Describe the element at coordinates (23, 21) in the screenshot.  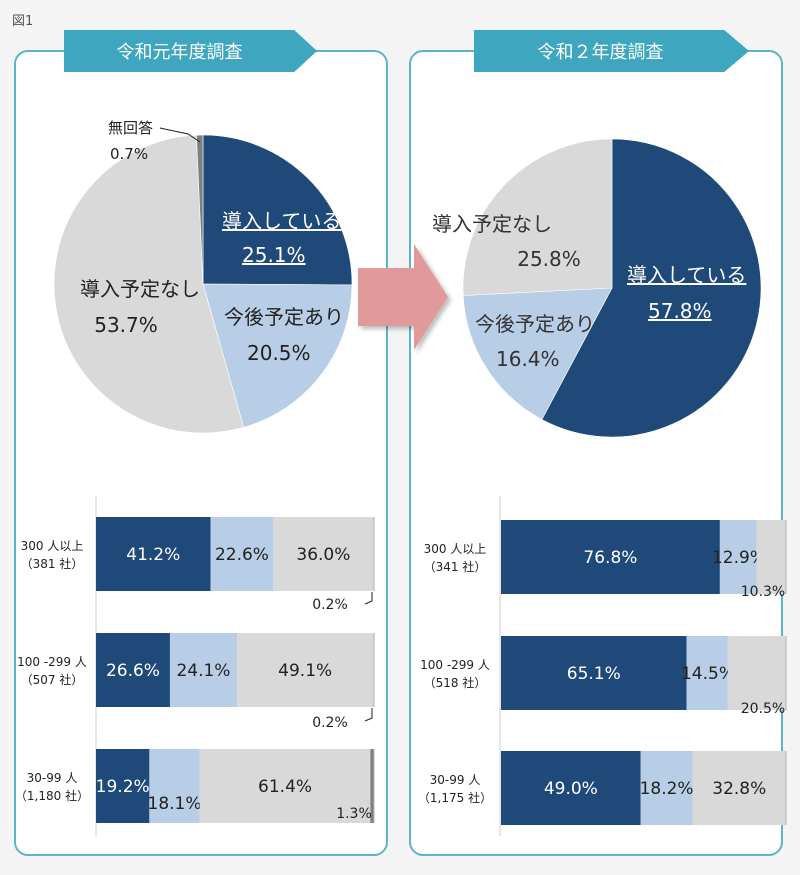
I see `figure-label: 図1` at that location.